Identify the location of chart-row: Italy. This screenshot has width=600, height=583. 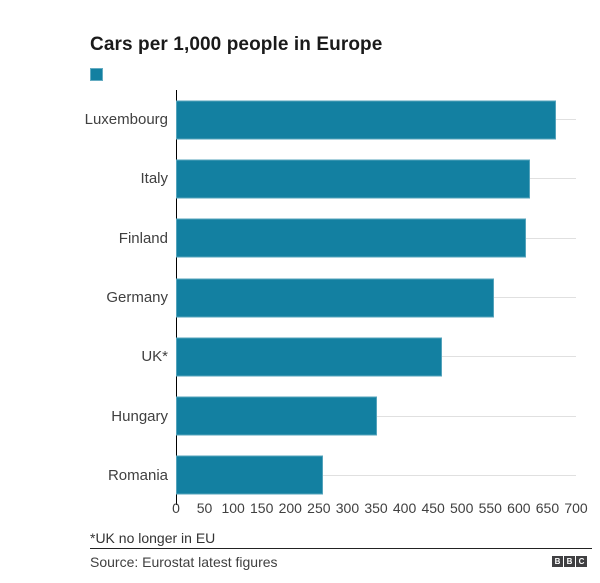
(288, 178).